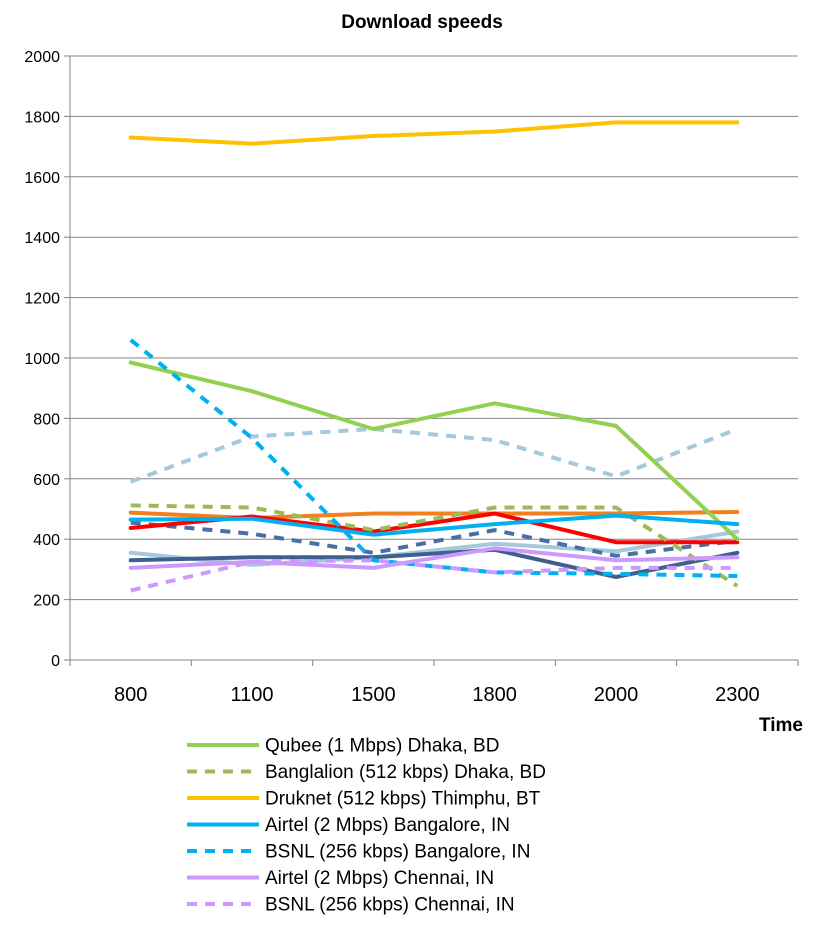 The height and width of the screenshot is (930, 825). Describe the element at coordinates (387, 825) in the screenshot. I see `legend-label: Airtel (2 Mbps) Bangalore, IN` at that location.